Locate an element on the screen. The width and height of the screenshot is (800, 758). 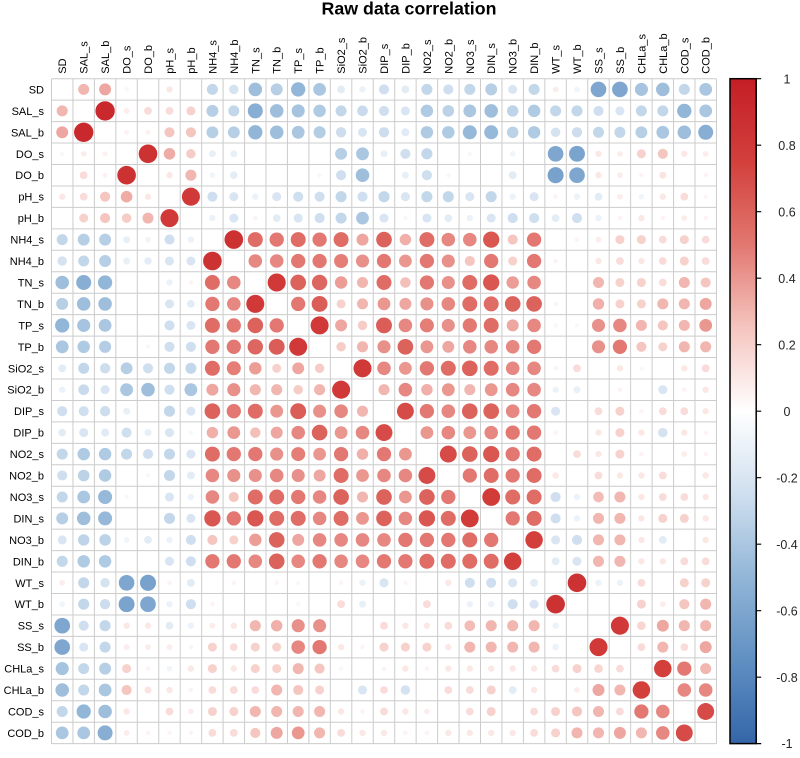
svg-text: -1 is located at coordinates (786, 744).